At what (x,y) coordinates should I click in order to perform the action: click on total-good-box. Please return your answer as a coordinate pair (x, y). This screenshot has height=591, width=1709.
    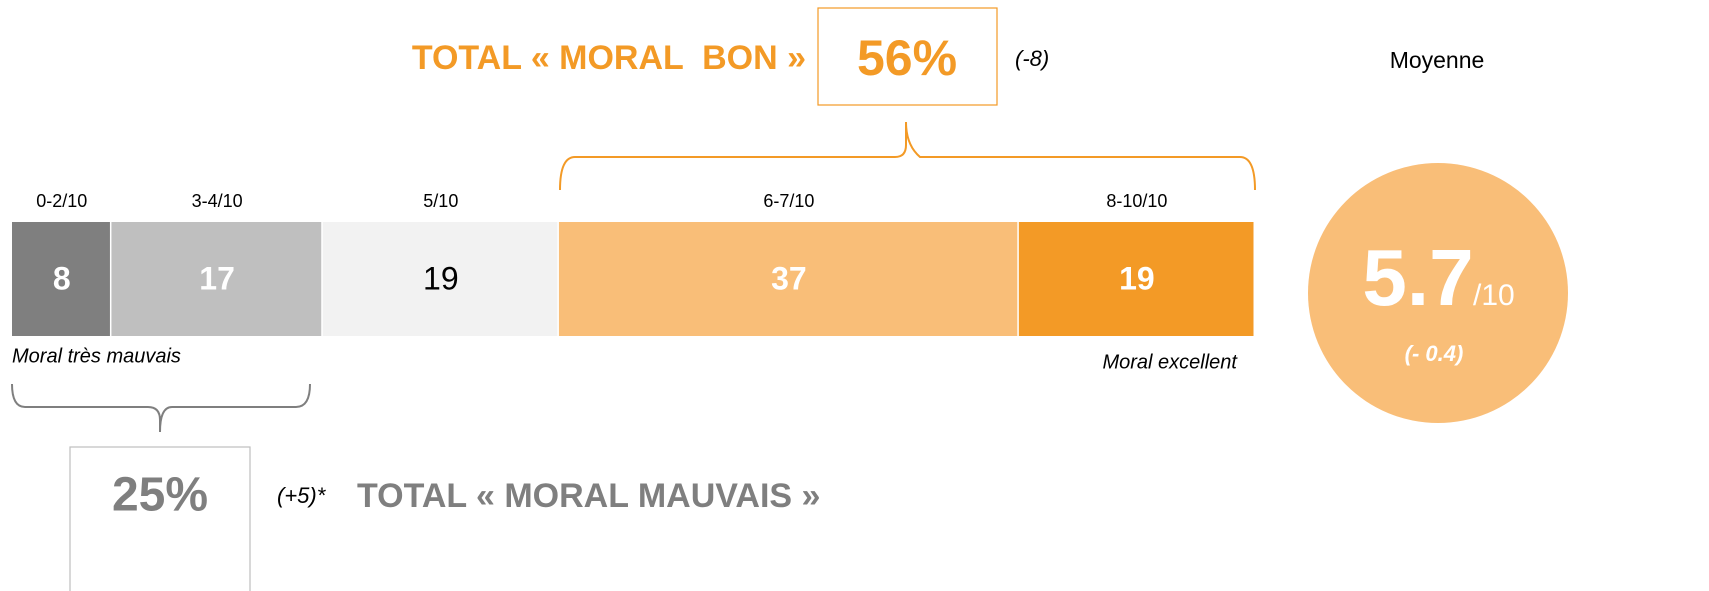
    Looking at the image, I should click on (907, 56).